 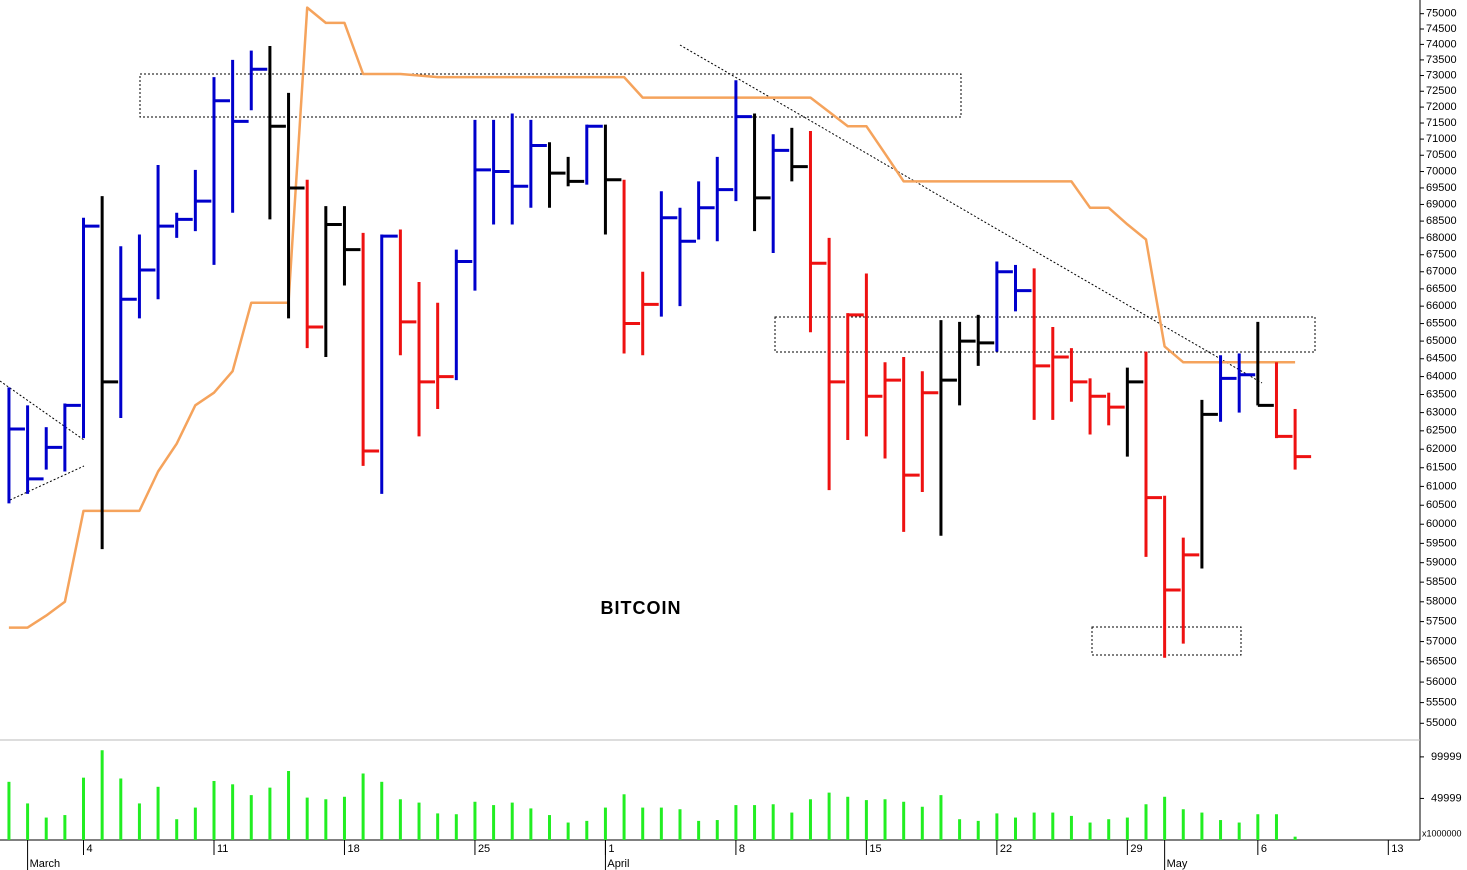 What do you see at coordinates (1441, 641) in the screenshot?
I see `y-tick-label: 57000` at bounding box center [1441, 641].